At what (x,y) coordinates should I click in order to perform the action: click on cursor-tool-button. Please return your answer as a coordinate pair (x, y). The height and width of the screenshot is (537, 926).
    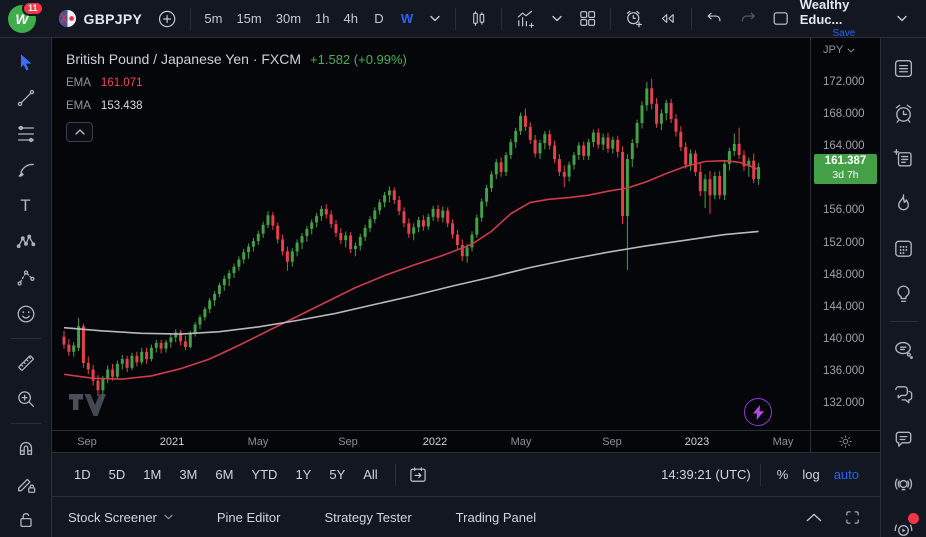
    Looking at the image, I should click on (26, 62).